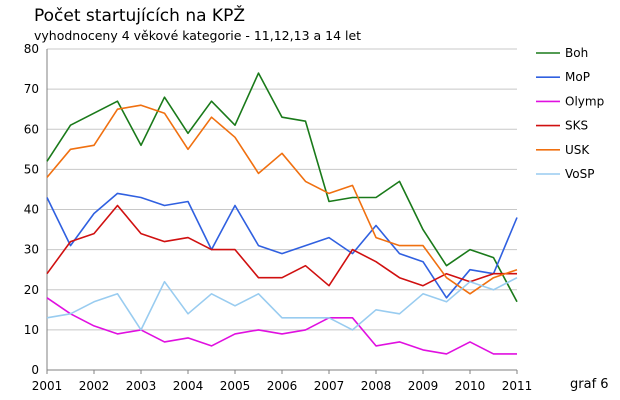  Describe the element at coordinates (470, 386) in the screenshot. I see `x-tick-label: 2010` at that location.